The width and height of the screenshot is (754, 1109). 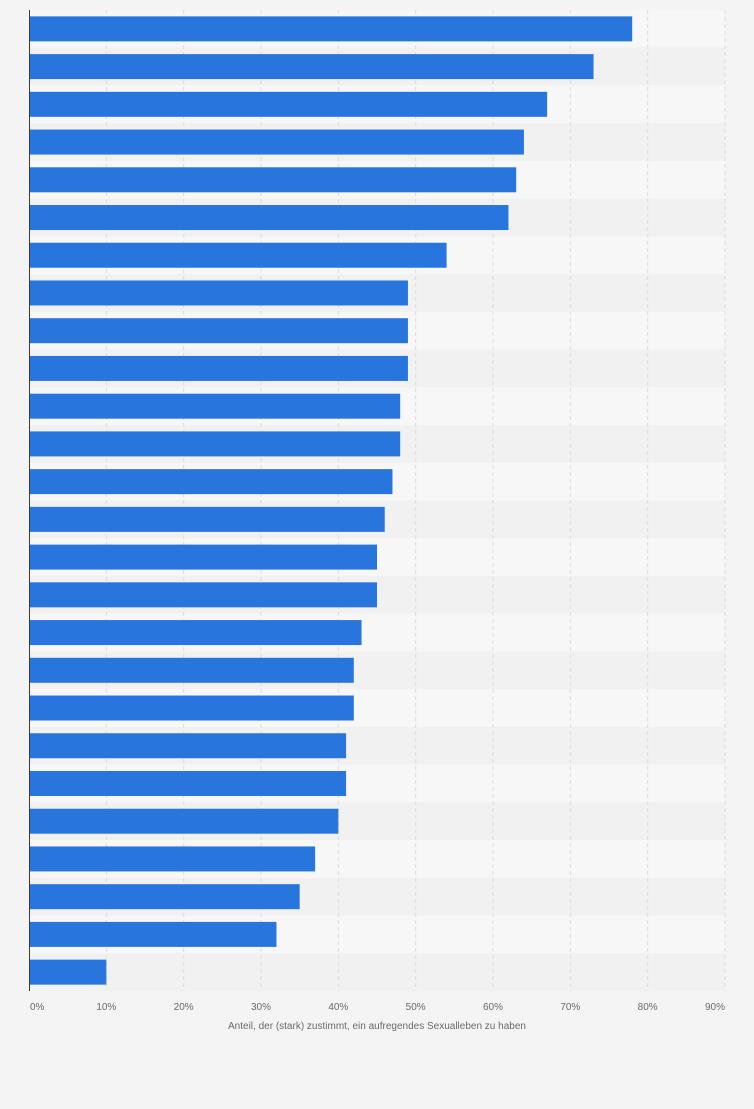 I want to click on x-tick-label: 0%, so click(x=37, y=1007).